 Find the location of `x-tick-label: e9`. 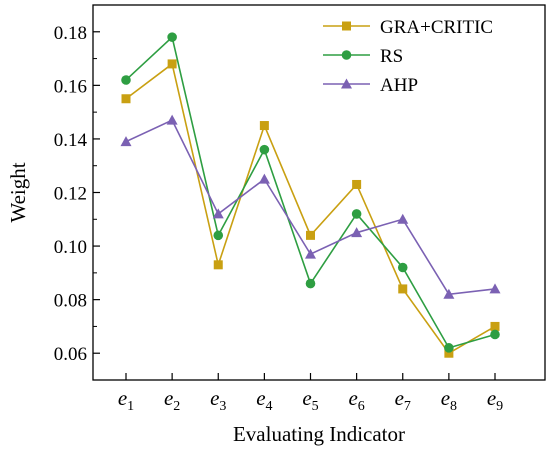

x-tick-label: e9 is located at coordinates (495, 400).